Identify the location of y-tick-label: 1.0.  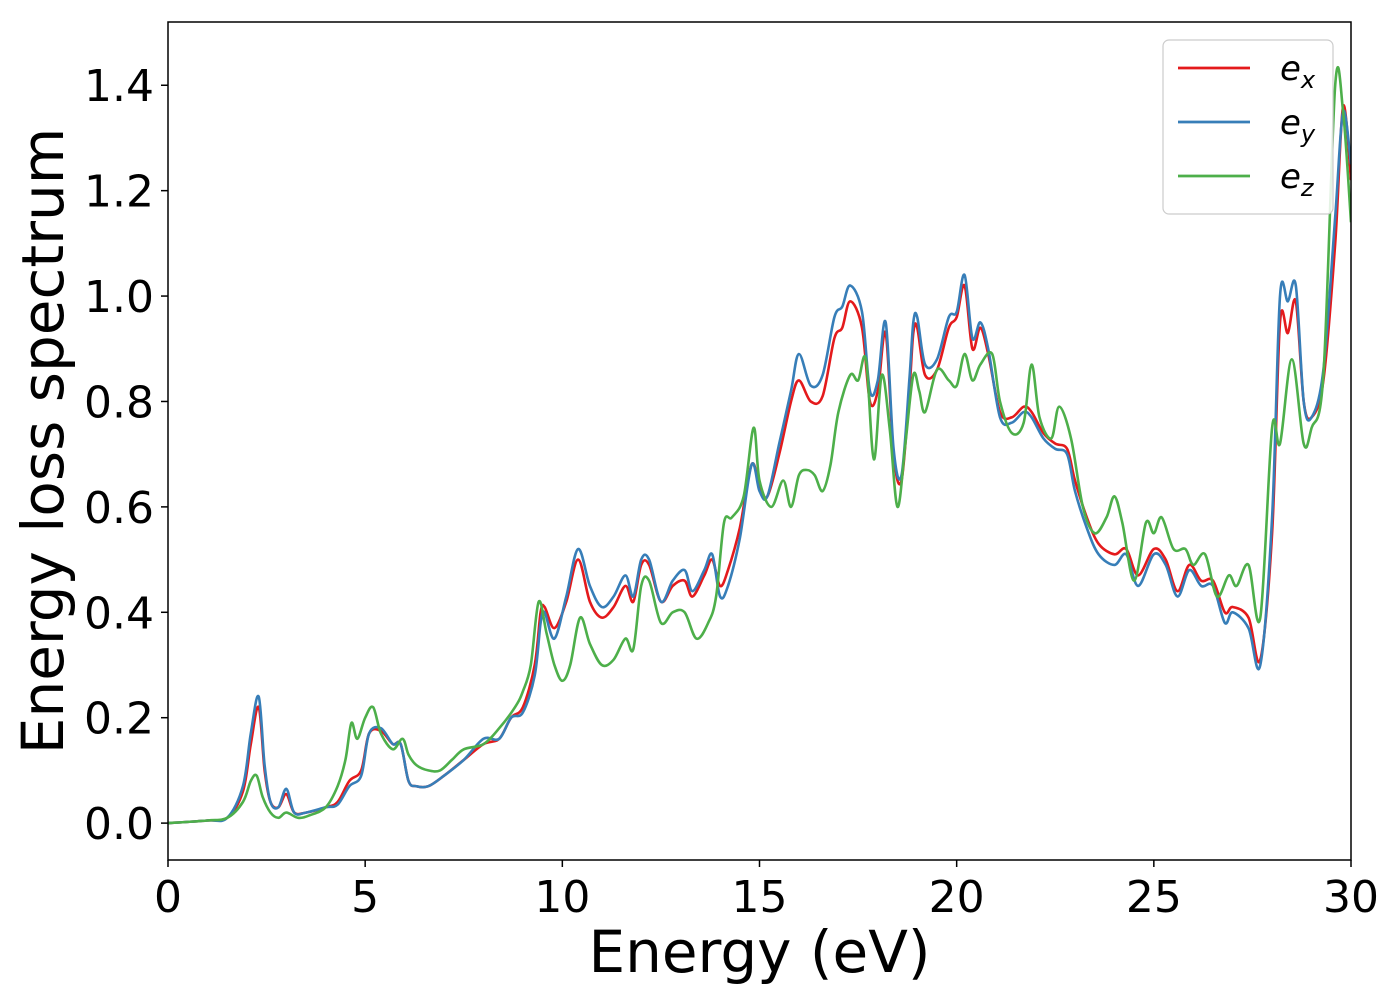
(119, 297).